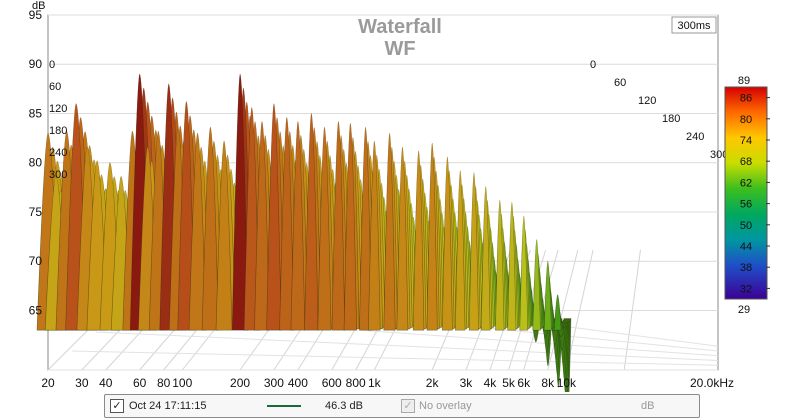 The image size is (800, 420). Describe the element at coordinates (567, 383) in the screenshot. I see `x-tick-label: 10k` at that location.